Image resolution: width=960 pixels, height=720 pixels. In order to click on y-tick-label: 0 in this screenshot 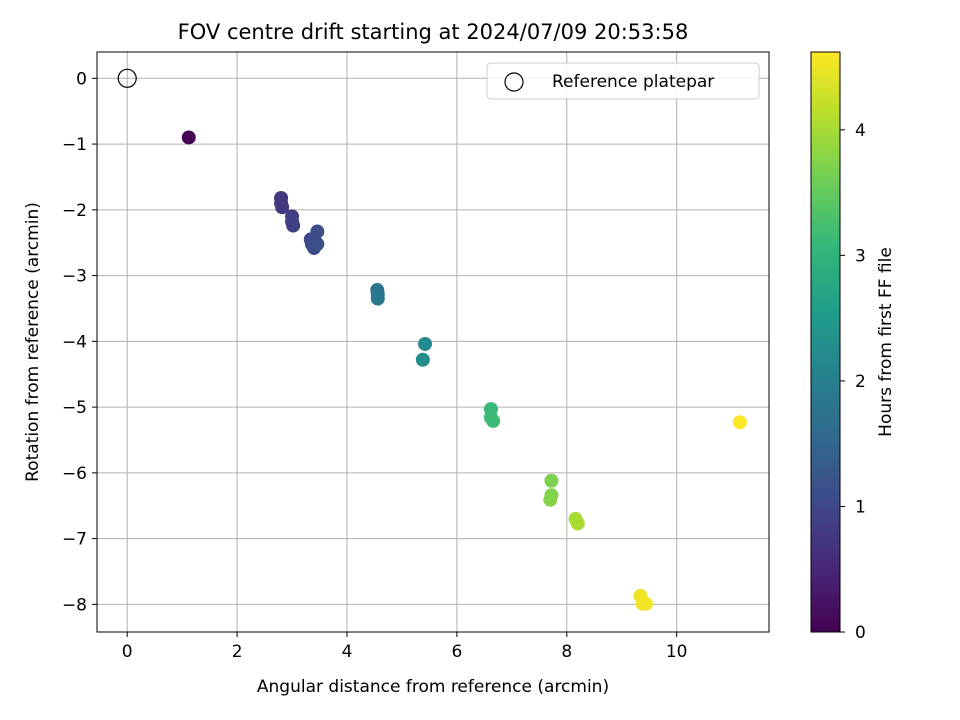, I will do `click(81, 79)`.